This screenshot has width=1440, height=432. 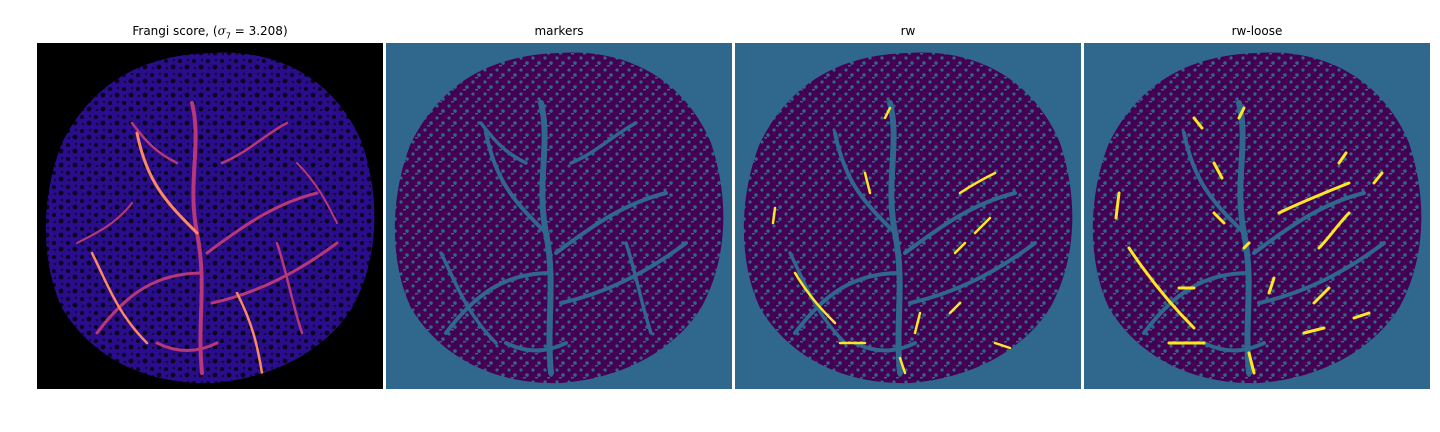 I want to click on panel-title-frangi: Frangi score, (σ7 = 3.208), so click(x=210, y=32).